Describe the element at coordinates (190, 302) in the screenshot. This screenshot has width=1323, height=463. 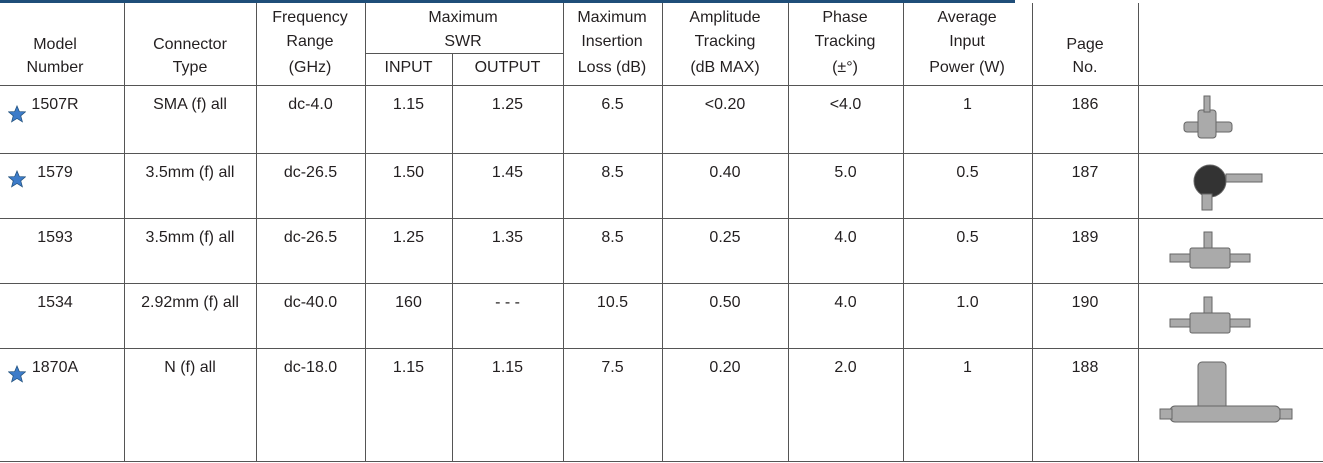
I see `cell-text: 2.92mm (f) all` at that location.